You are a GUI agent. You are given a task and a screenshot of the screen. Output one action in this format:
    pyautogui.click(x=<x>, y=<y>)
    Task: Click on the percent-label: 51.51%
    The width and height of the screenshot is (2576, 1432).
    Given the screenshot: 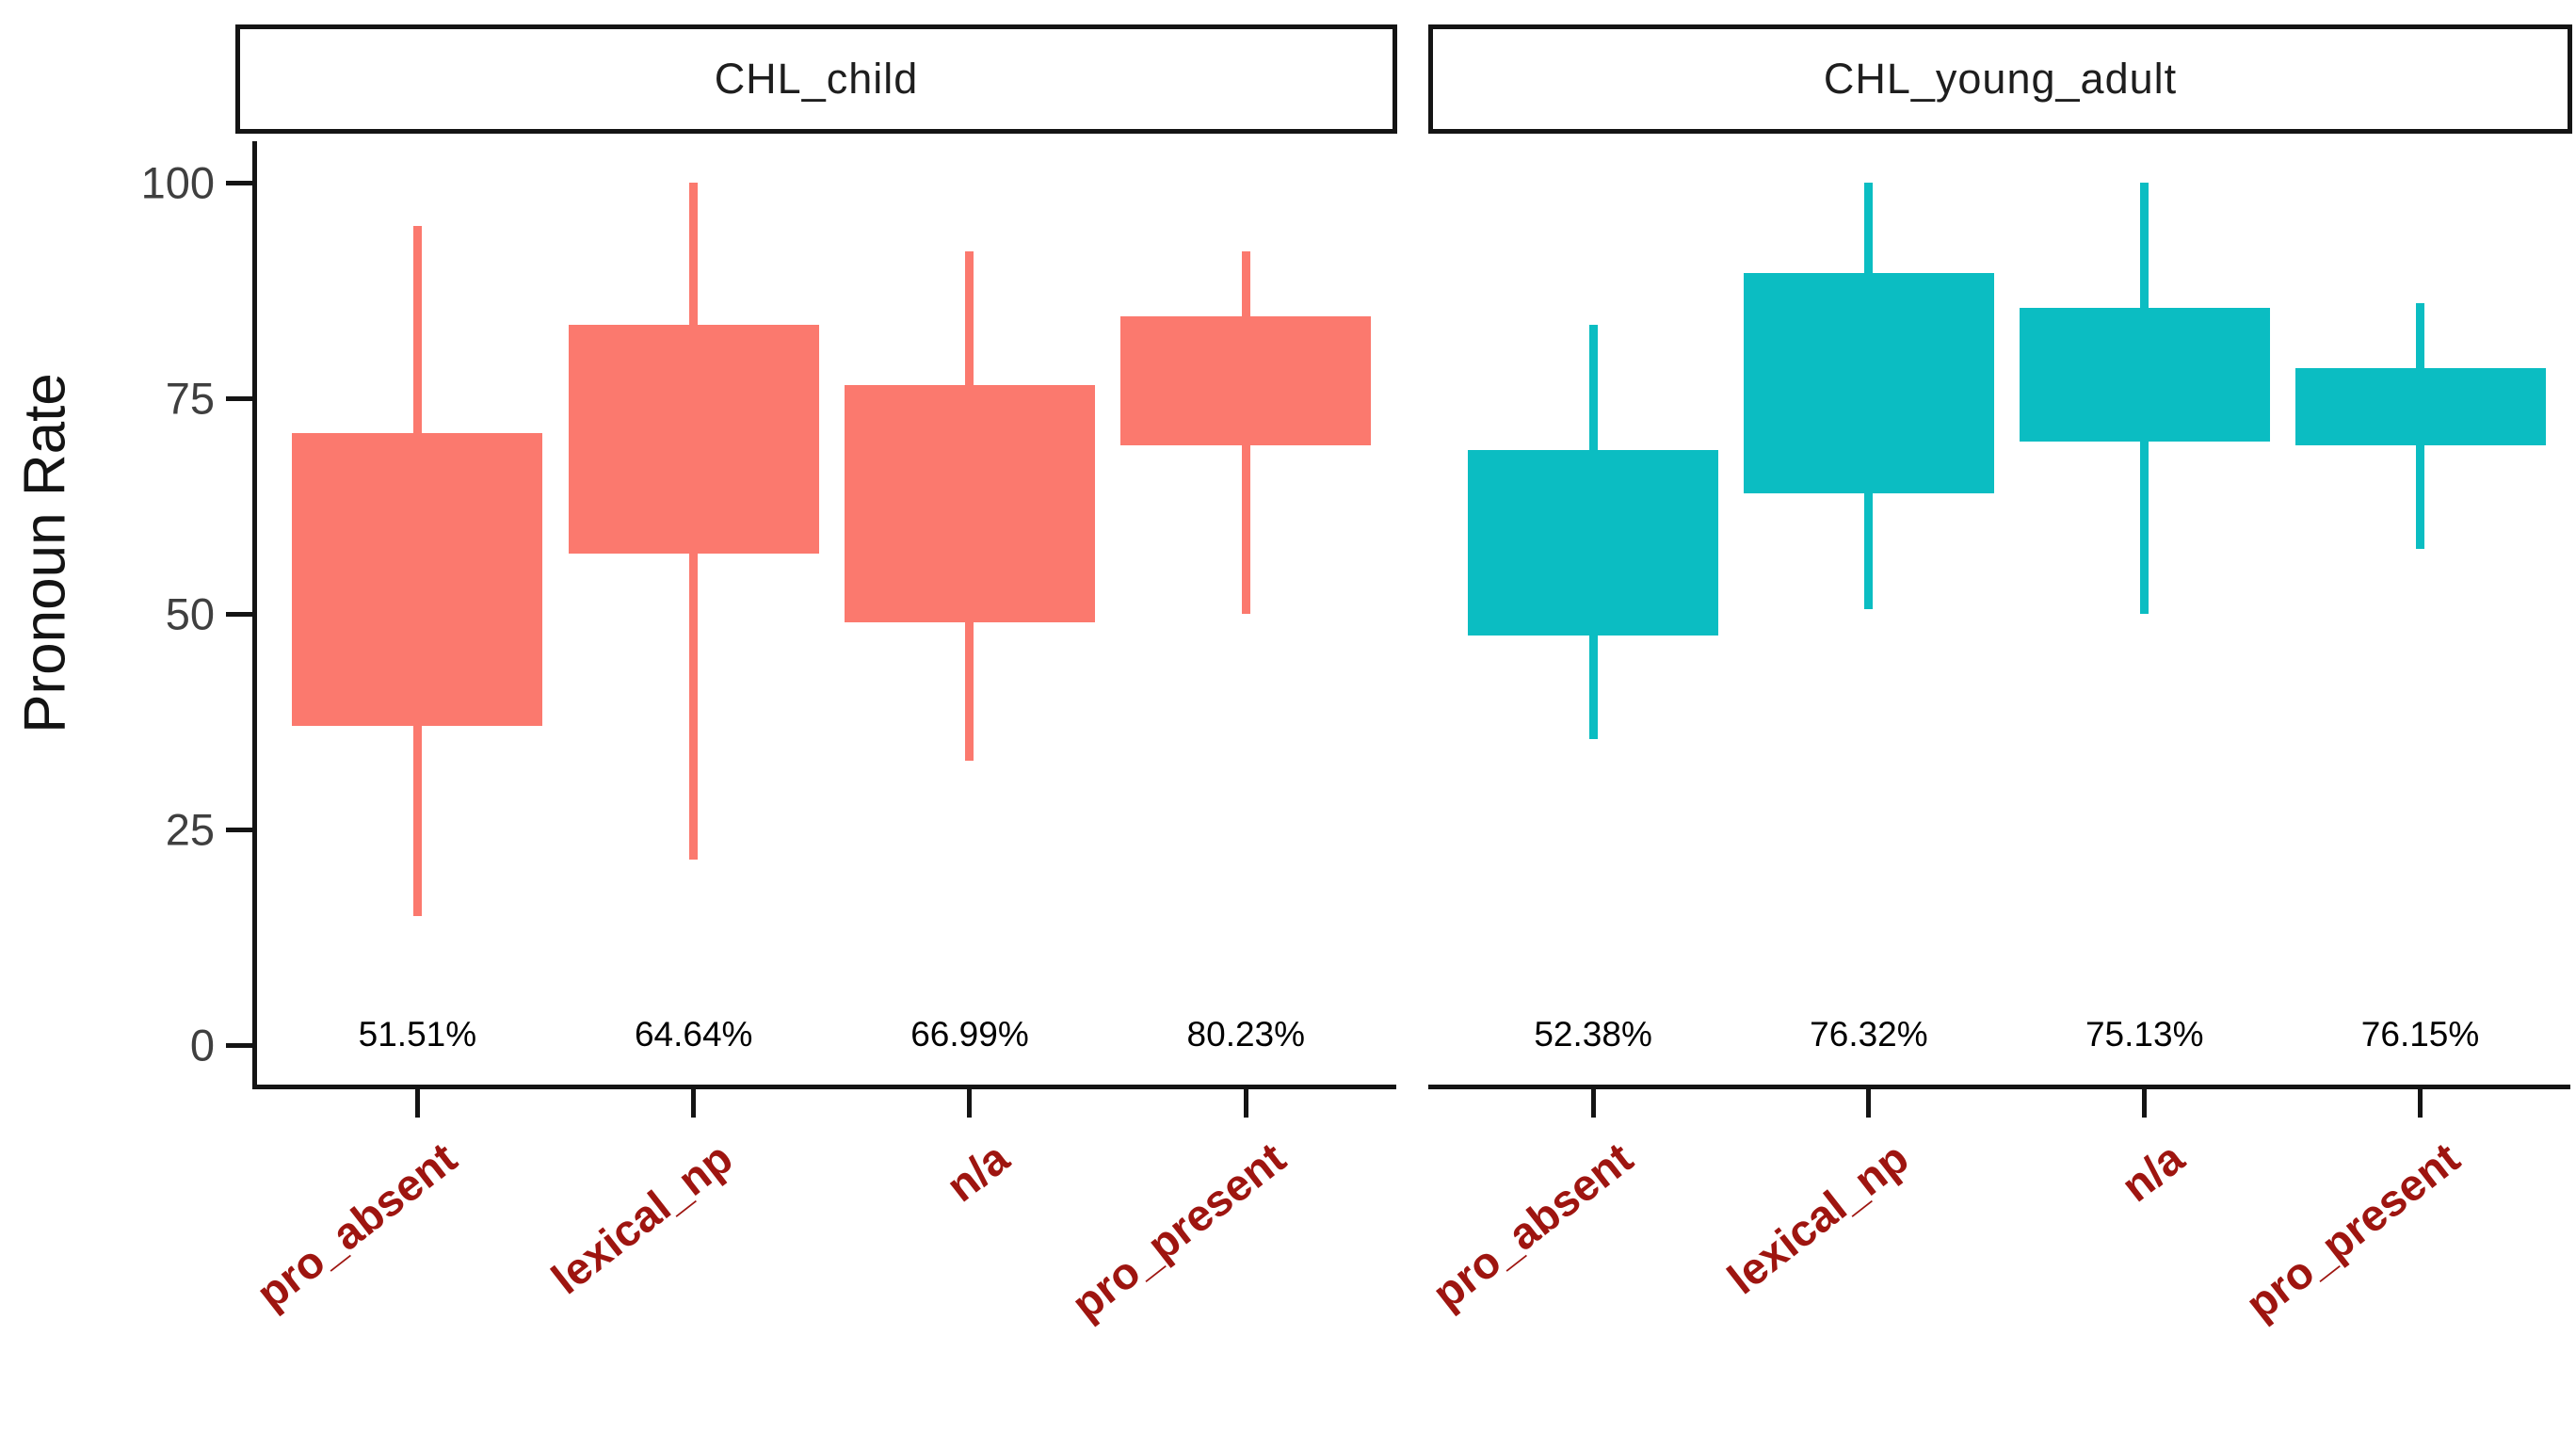 What is the action you would take?
    pyautogui.click(x=417, y=1034)
    